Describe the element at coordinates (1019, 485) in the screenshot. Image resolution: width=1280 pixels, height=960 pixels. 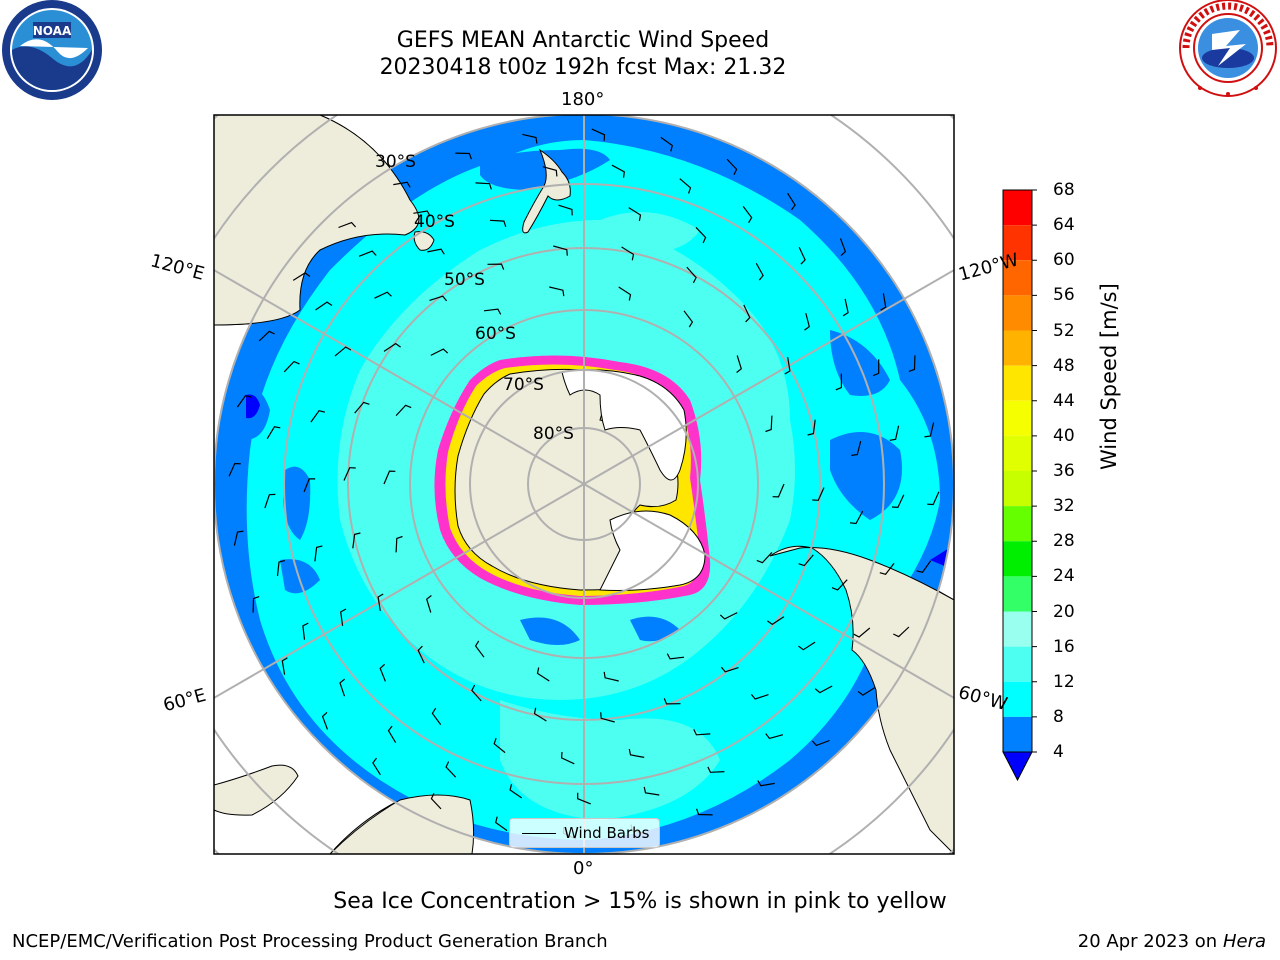
I see `colorbar` at that location.